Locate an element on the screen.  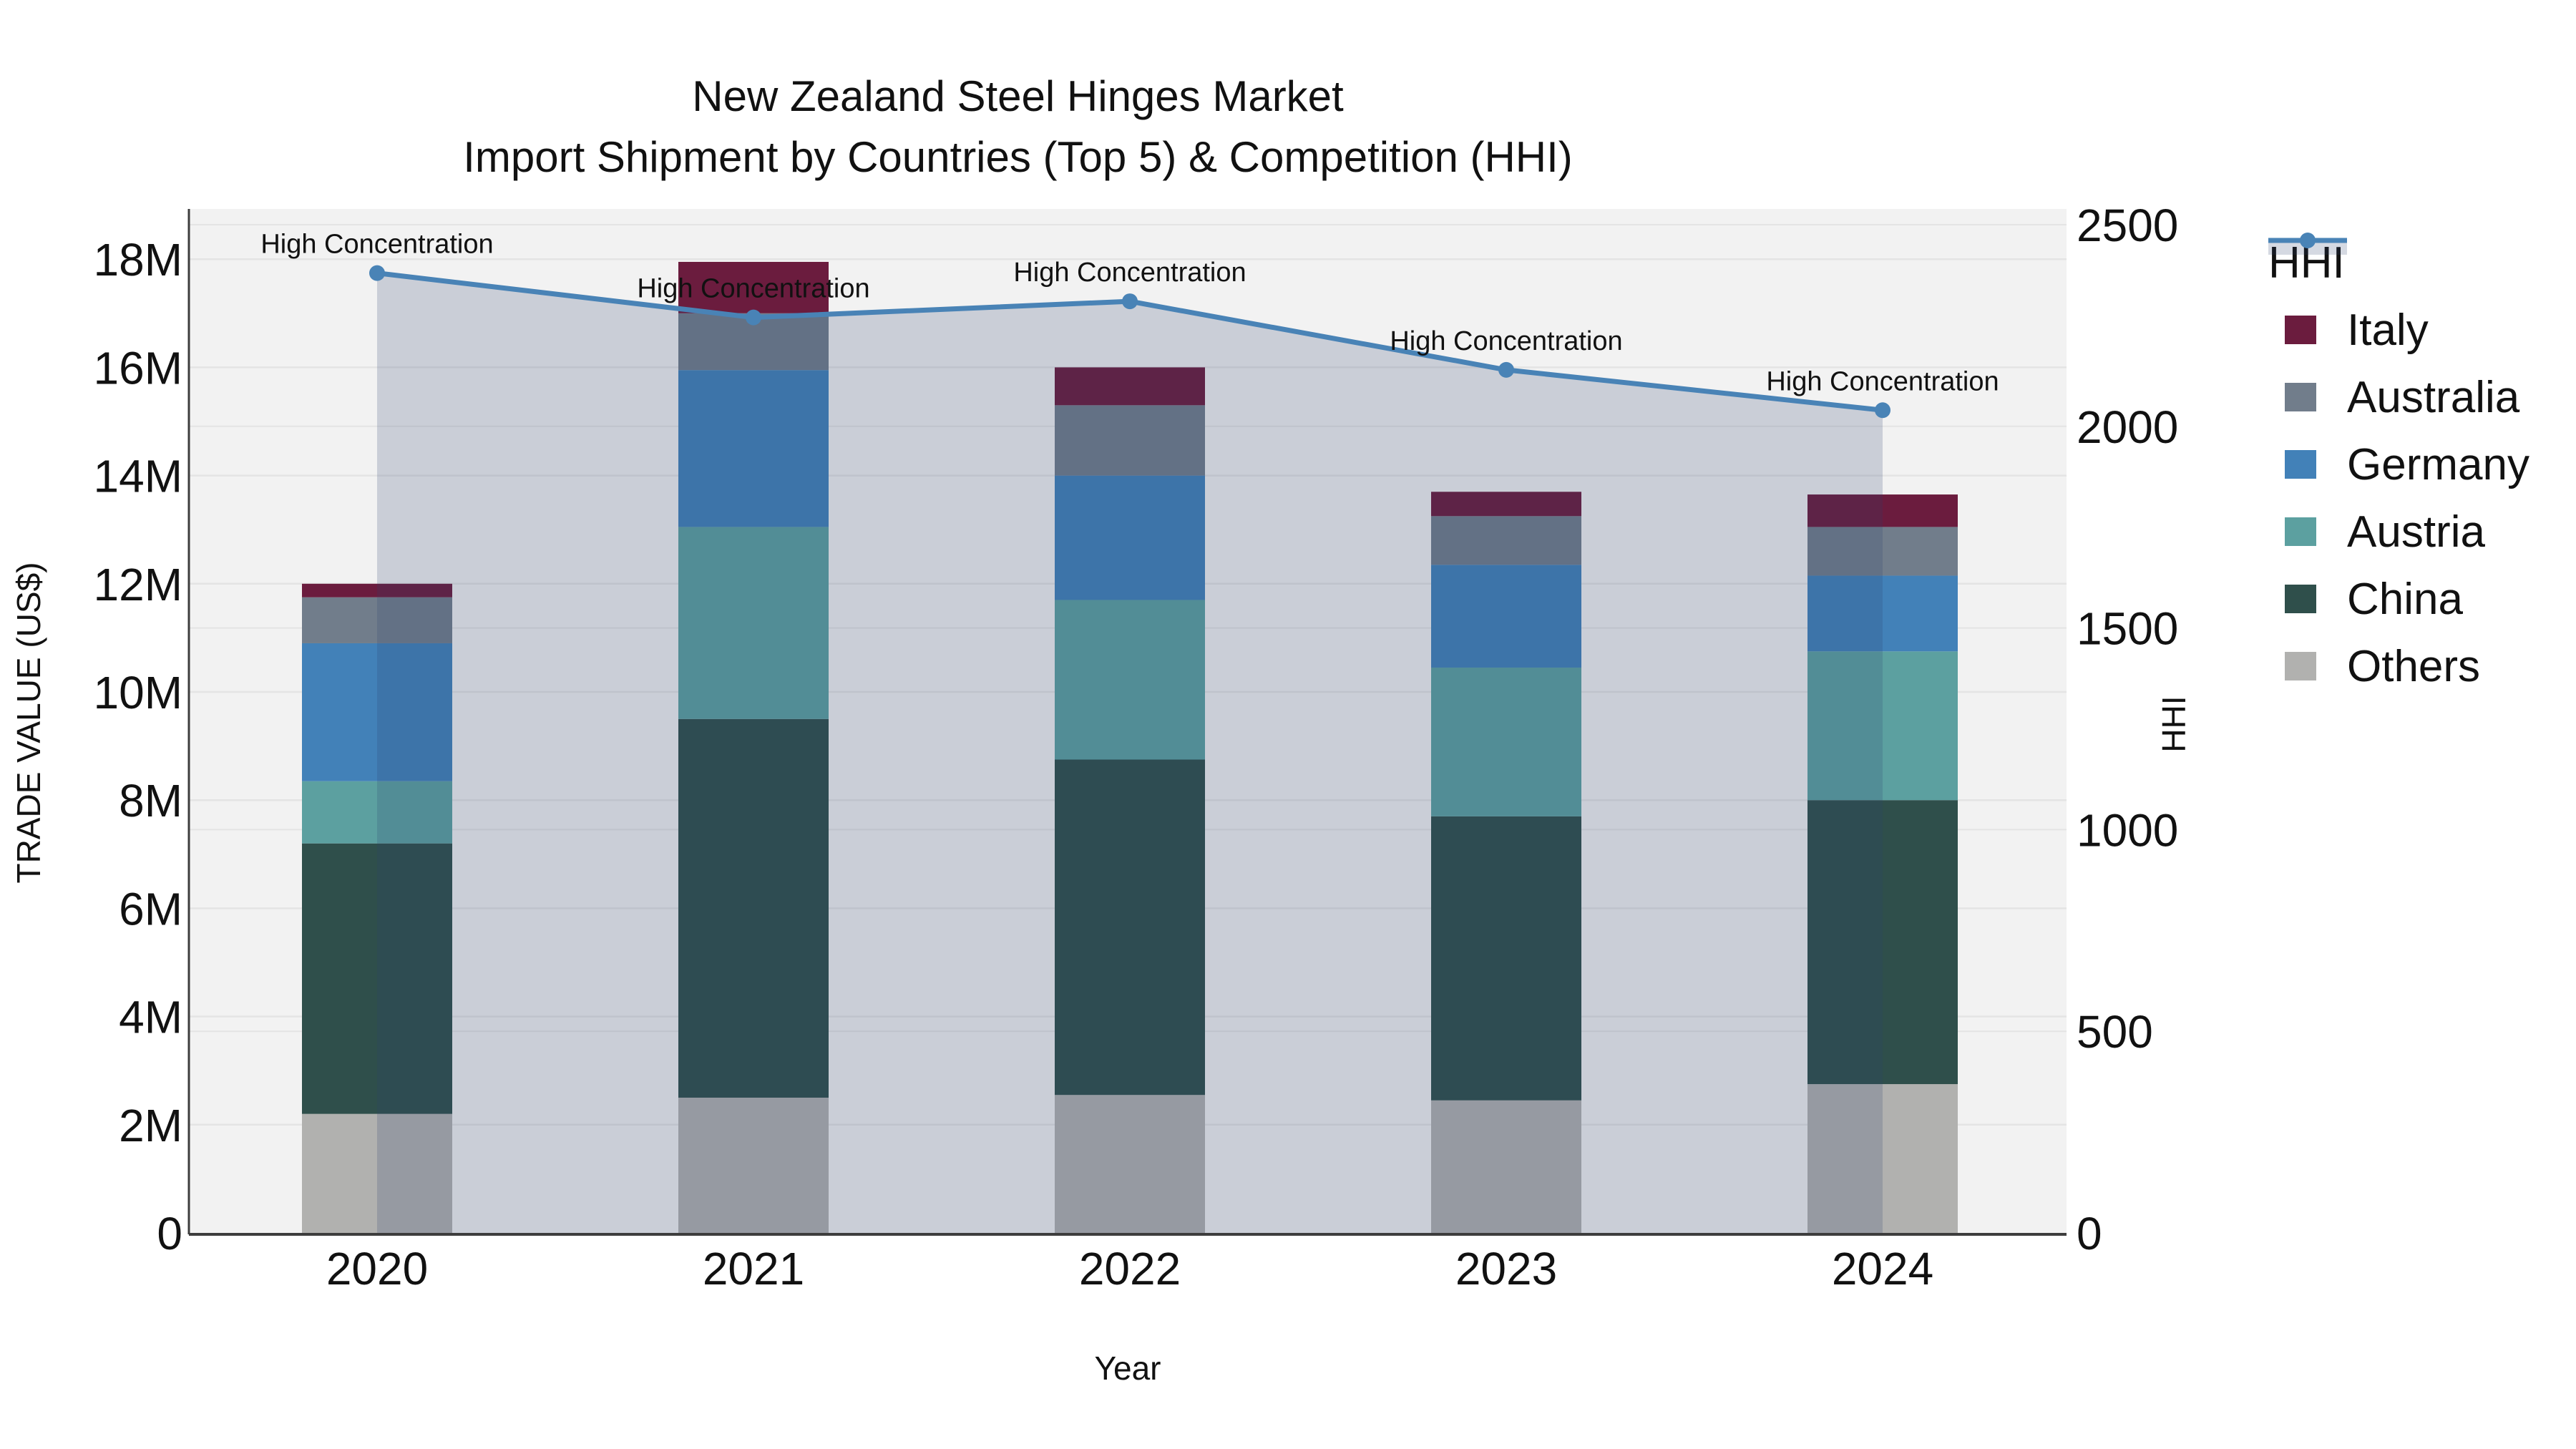
bar-segment-australia-2024 is located at coordinates (1882, 551).